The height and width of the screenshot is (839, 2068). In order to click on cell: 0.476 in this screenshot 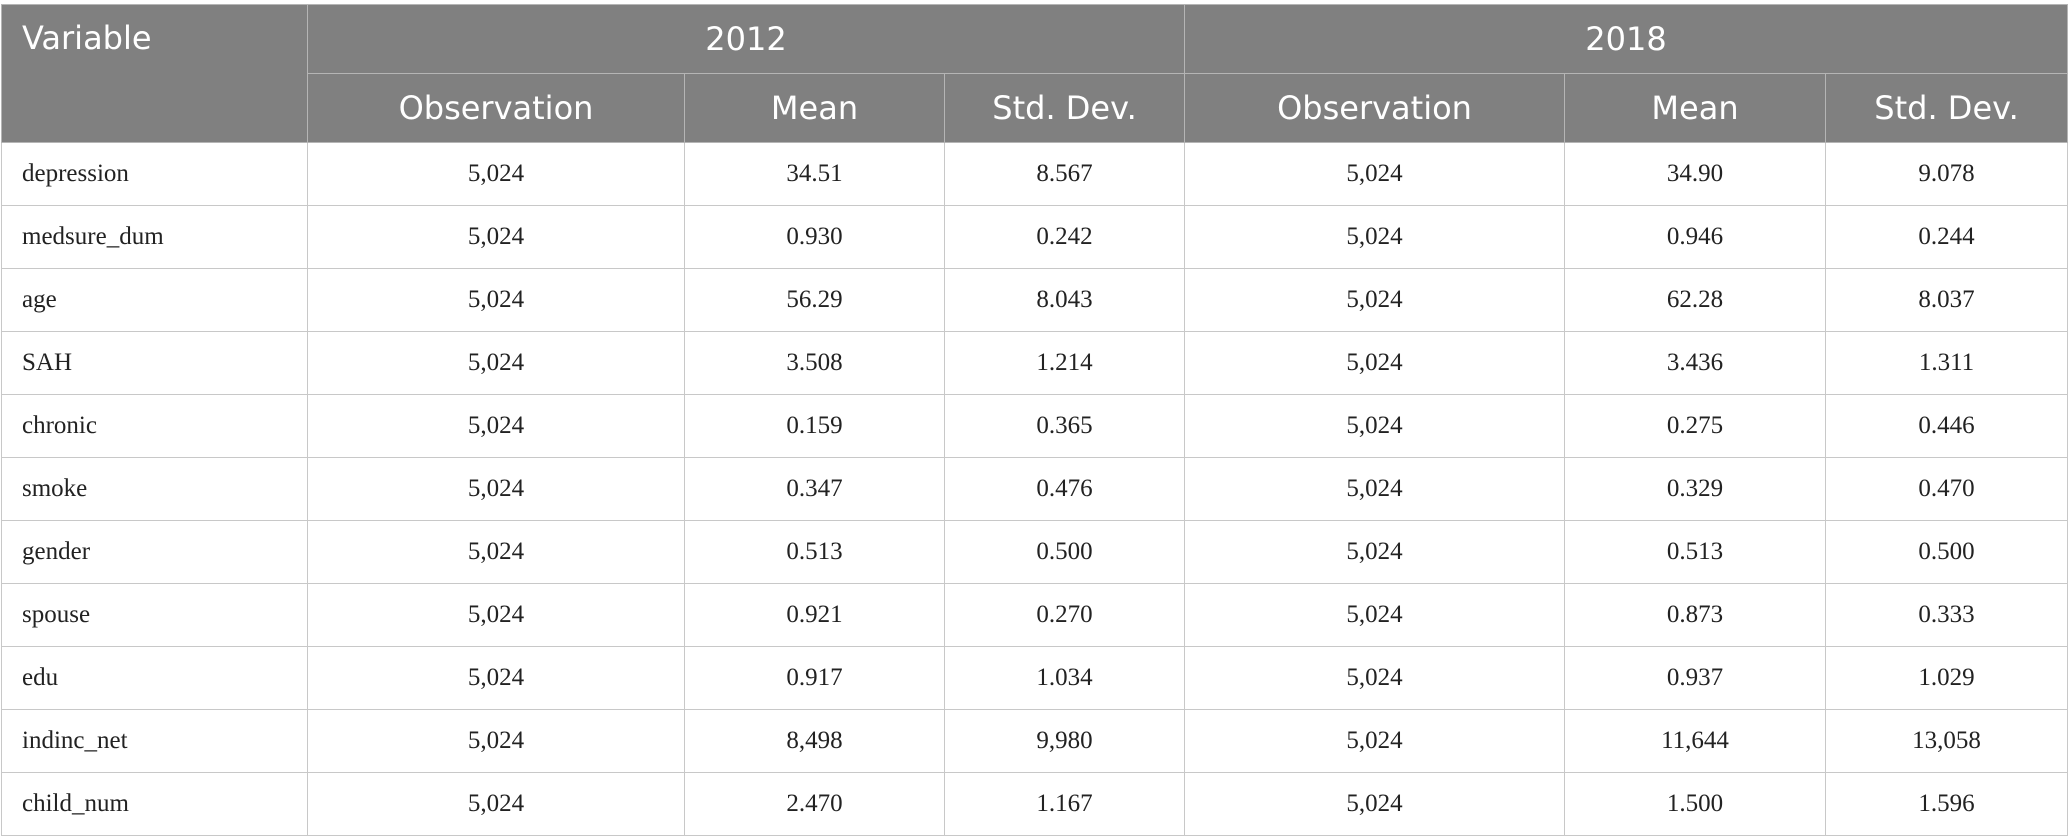, I will do `click(1064, 489)`.